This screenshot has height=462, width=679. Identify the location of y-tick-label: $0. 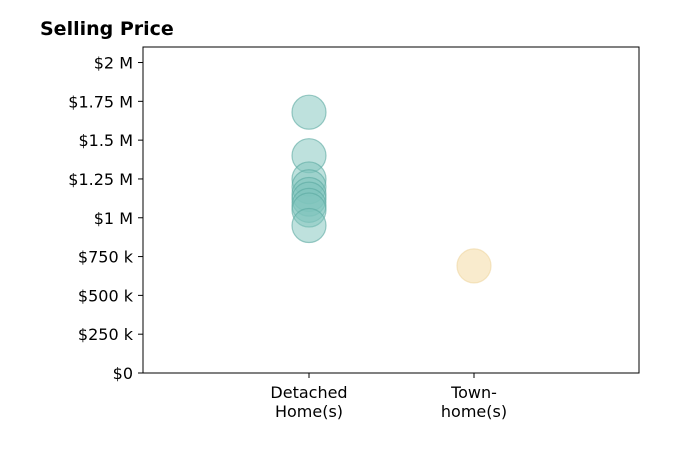
(123, 373).